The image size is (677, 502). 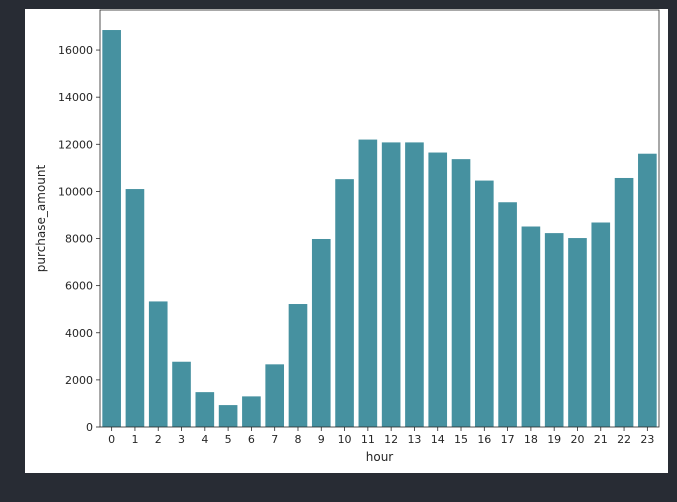 What do you see at coordinates (41, 219) in the screenshot?
I see `y-axis-label: purchase_amount` at bounding box center [41, 219].